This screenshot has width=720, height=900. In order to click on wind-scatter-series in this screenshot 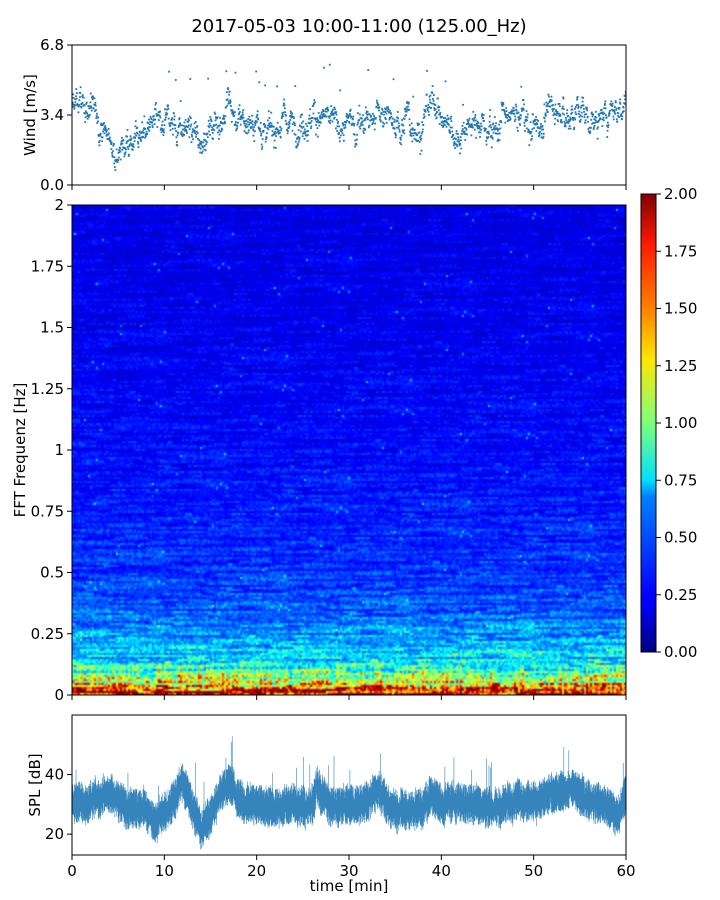, I will do `click(349, 117)`.